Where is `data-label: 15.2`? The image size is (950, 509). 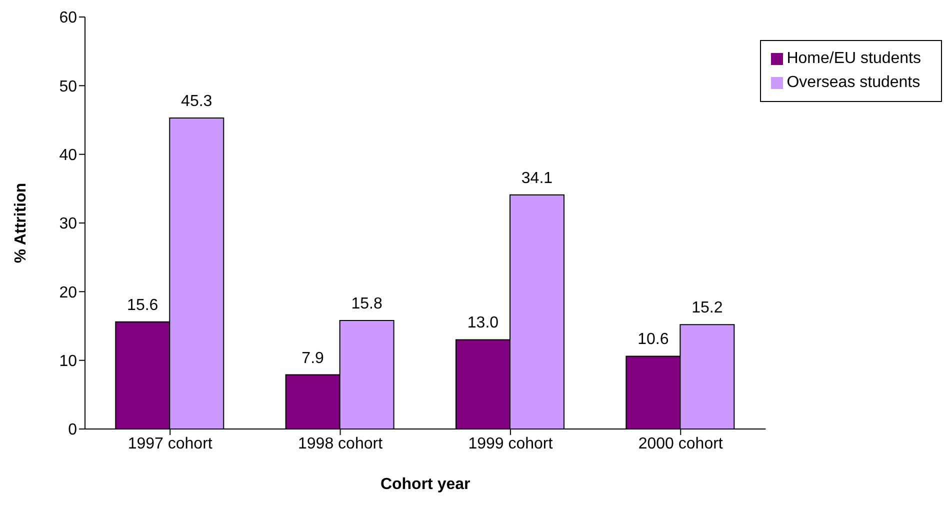
data-label: 15.2 is located at coordinates (707, 308).